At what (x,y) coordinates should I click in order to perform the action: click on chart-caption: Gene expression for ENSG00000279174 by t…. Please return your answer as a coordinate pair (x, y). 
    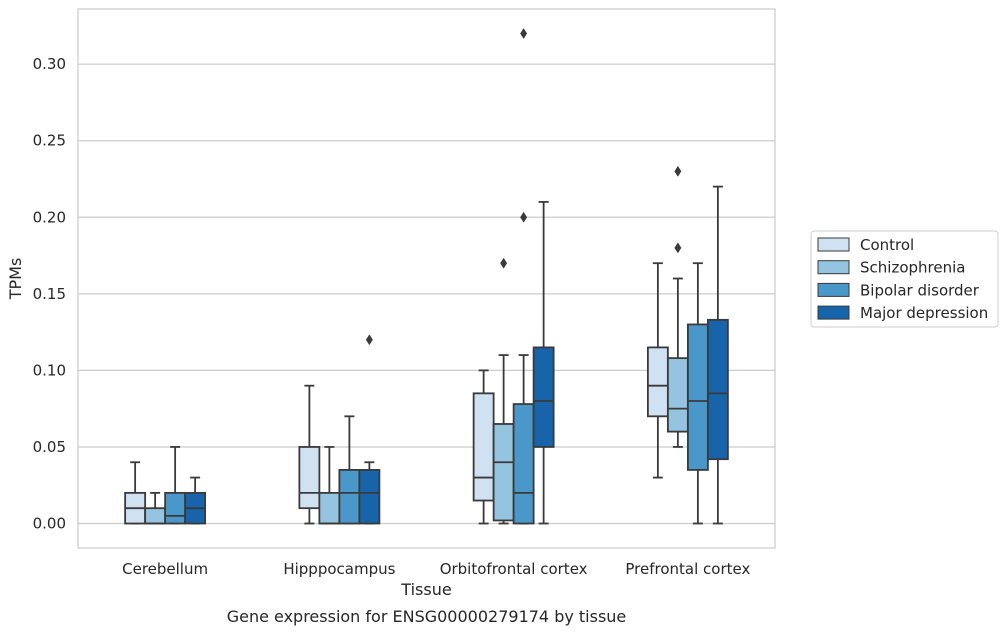
    Looking at the image, I should click on (427, 616).